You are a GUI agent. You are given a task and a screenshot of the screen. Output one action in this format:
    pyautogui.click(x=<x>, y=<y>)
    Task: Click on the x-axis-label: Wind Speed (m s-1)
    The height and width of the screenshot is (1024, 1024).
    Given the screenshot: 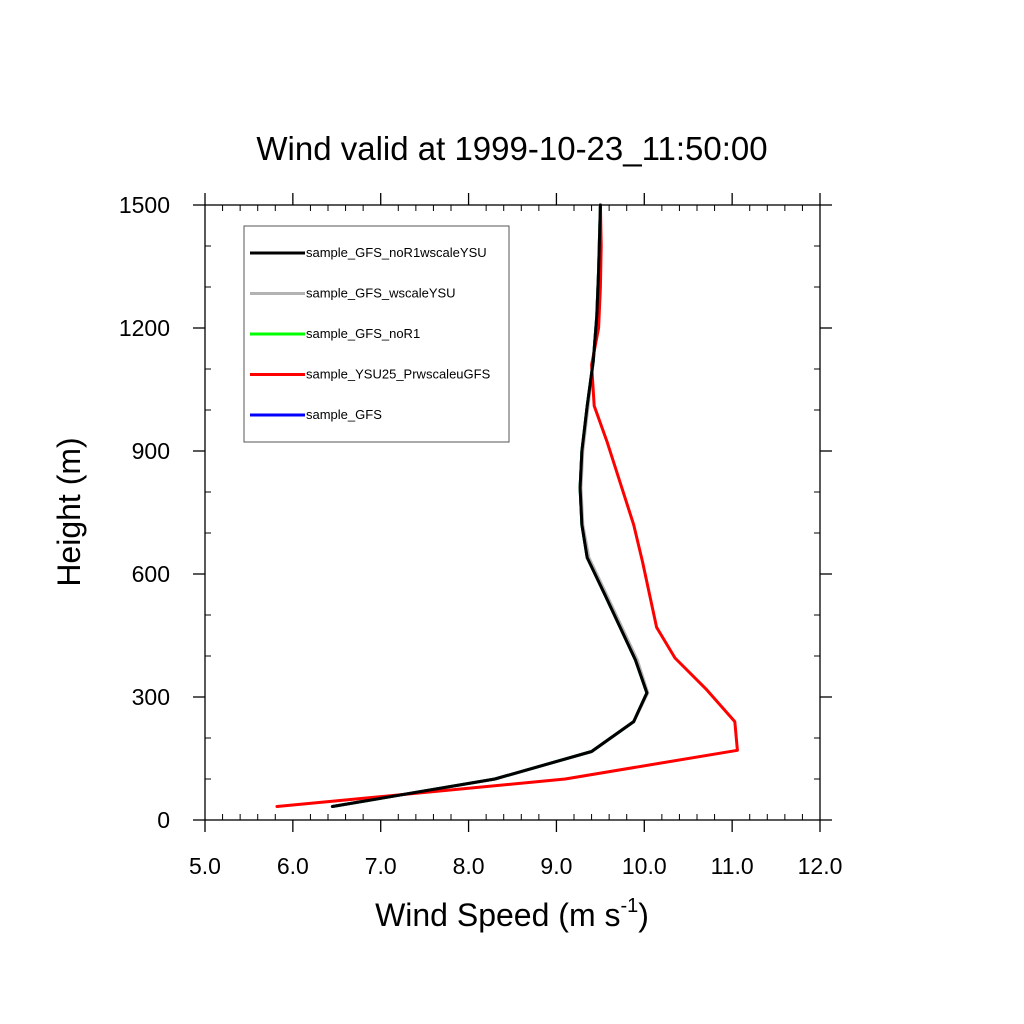 What is the action you would take?
    pyautogui.click(x=512, y=914)
    